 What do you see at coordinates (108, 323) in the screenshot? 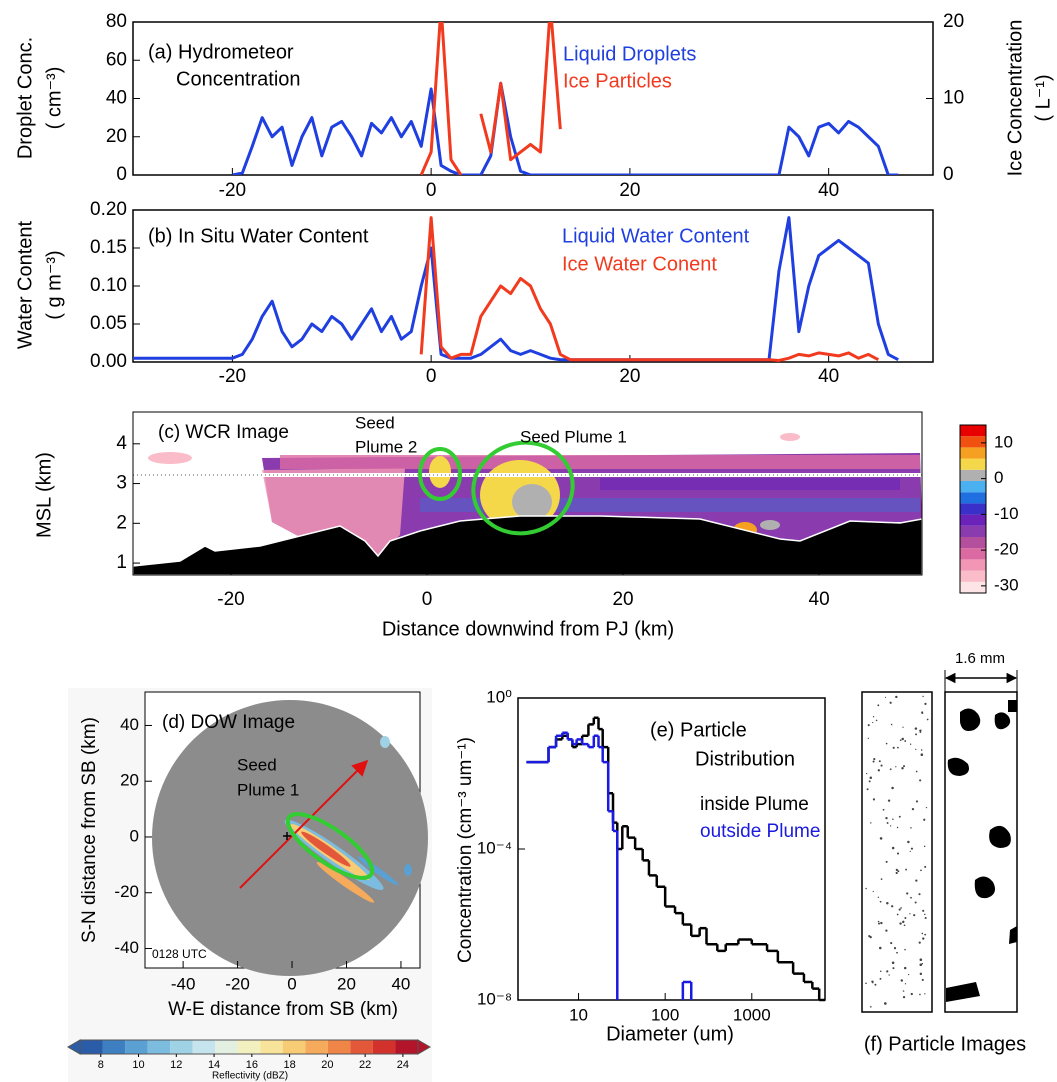
I see `y-tick-label: 0.05` at bounding box center [108, 323].